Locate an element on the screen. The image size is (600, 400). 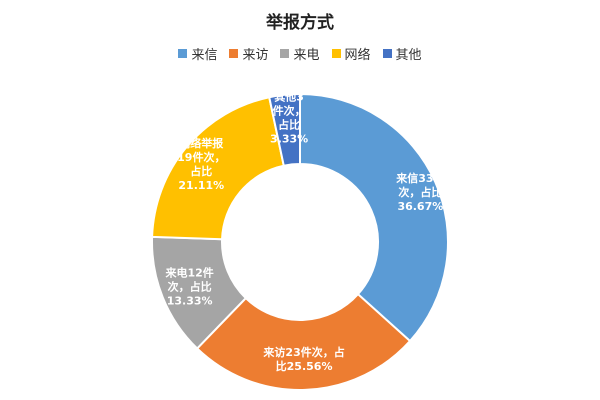
slice-label-line: 19件次， is located at coordinates (201, 157).